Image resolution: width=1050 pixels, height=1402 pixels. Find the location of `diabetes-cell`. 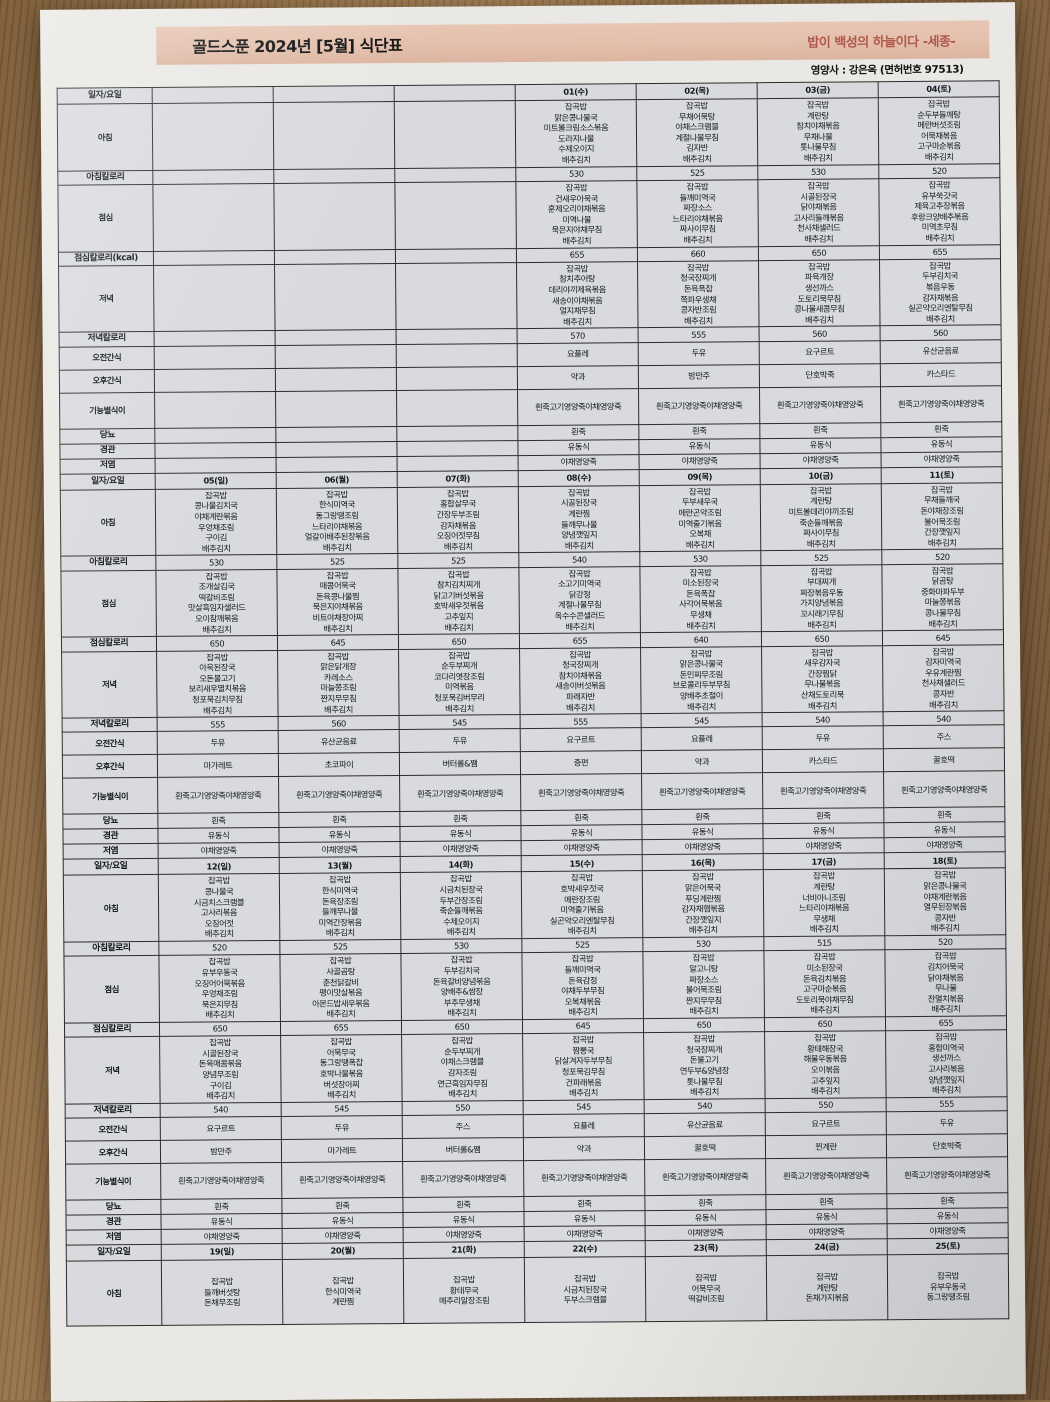

diabetes-cell is located at coordinates (336, 434).